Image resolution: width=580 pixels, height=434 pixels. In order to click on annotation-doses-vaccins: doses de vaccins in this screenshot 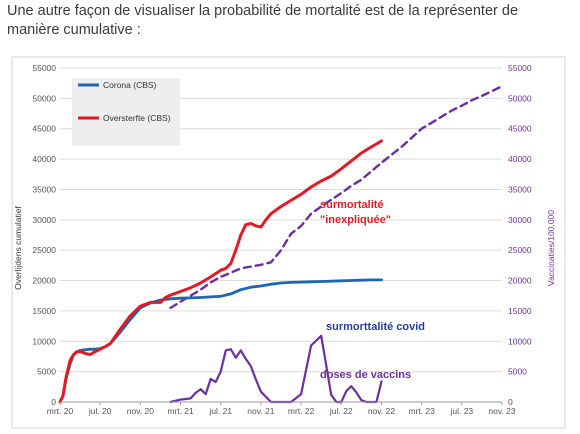, I will do `click(365, 375)`.